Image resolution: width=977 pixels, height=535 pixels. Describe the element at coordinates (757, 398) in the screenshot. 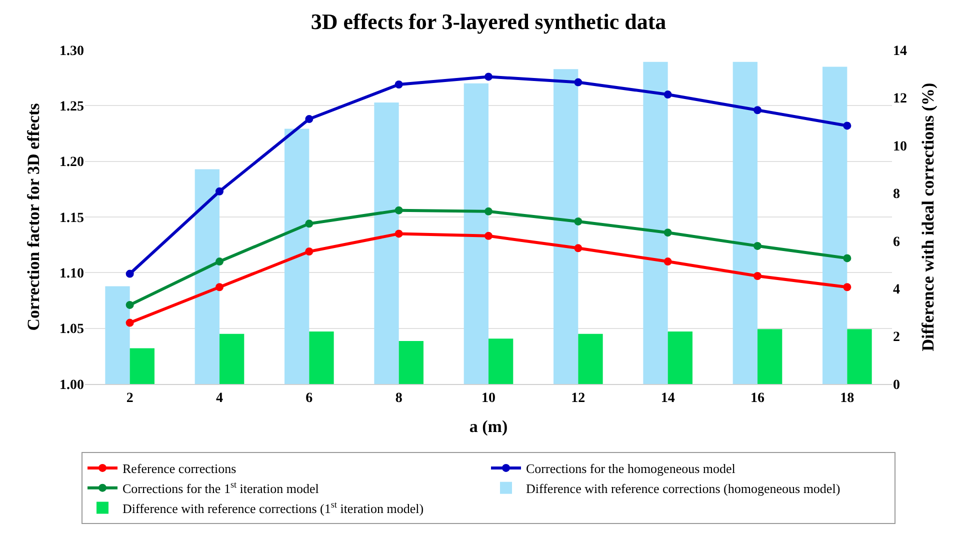

I see `x-tick-label: 16` at that location.